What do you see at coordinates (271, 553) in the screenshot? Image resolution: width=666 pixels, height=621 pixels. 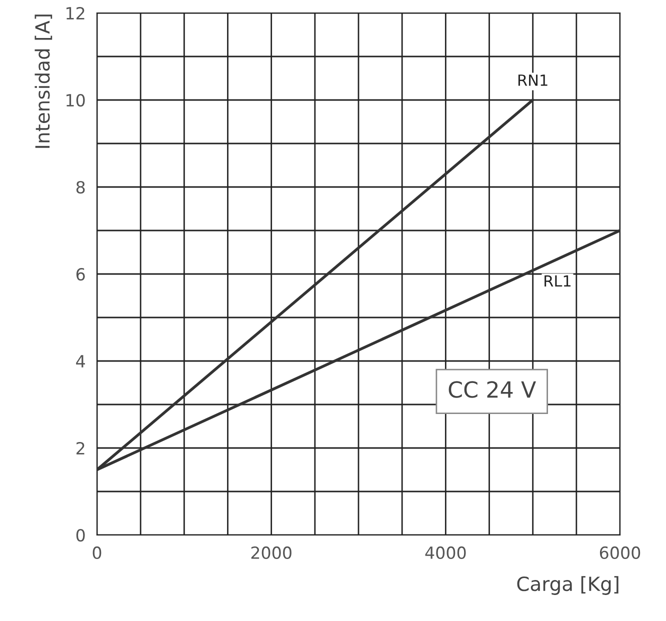 I see `x-tick-label: 2000` at bounding box center [271, 553].